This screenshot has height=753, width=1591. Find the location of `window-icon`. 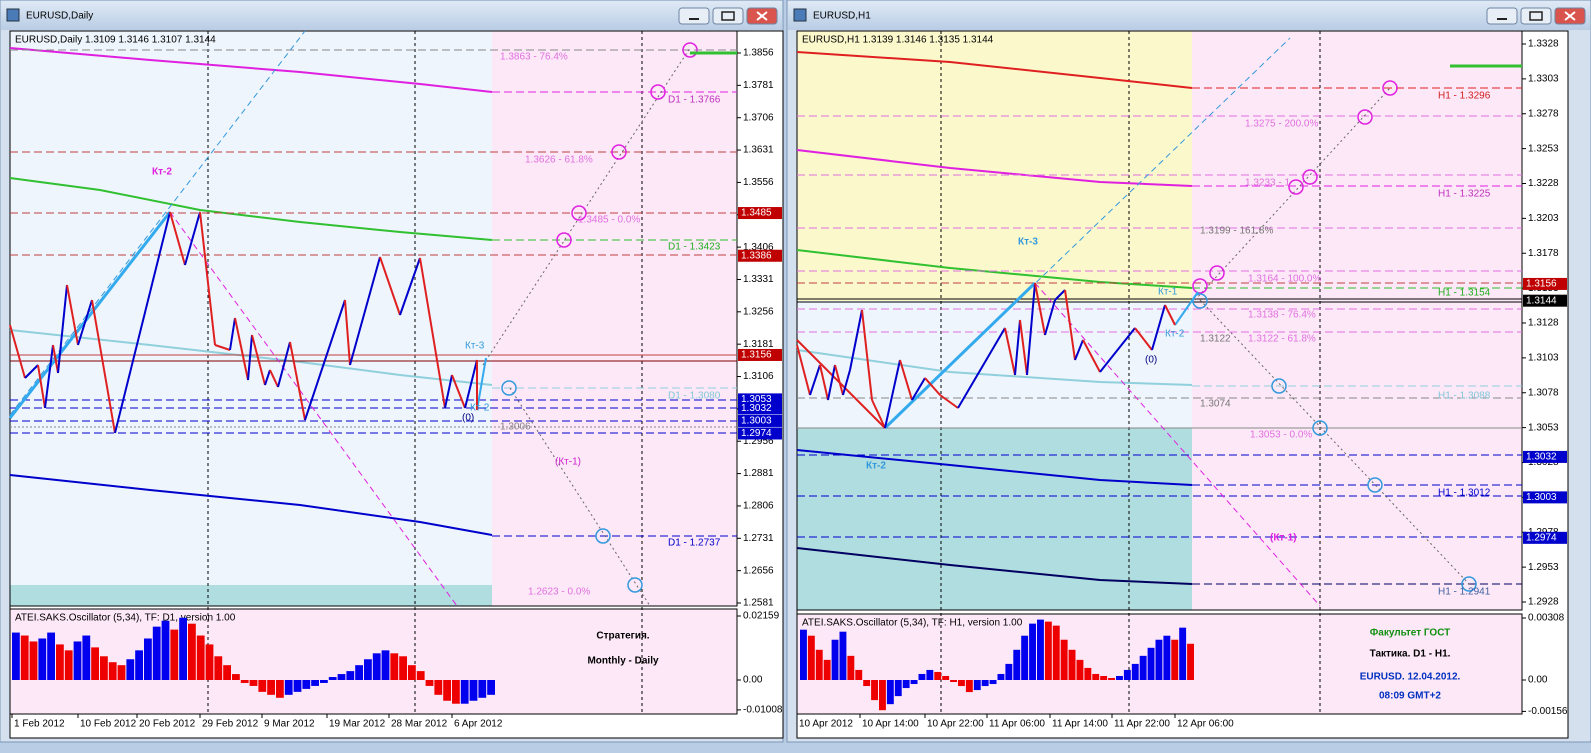

window-icon is located at coordinates (800, 15).